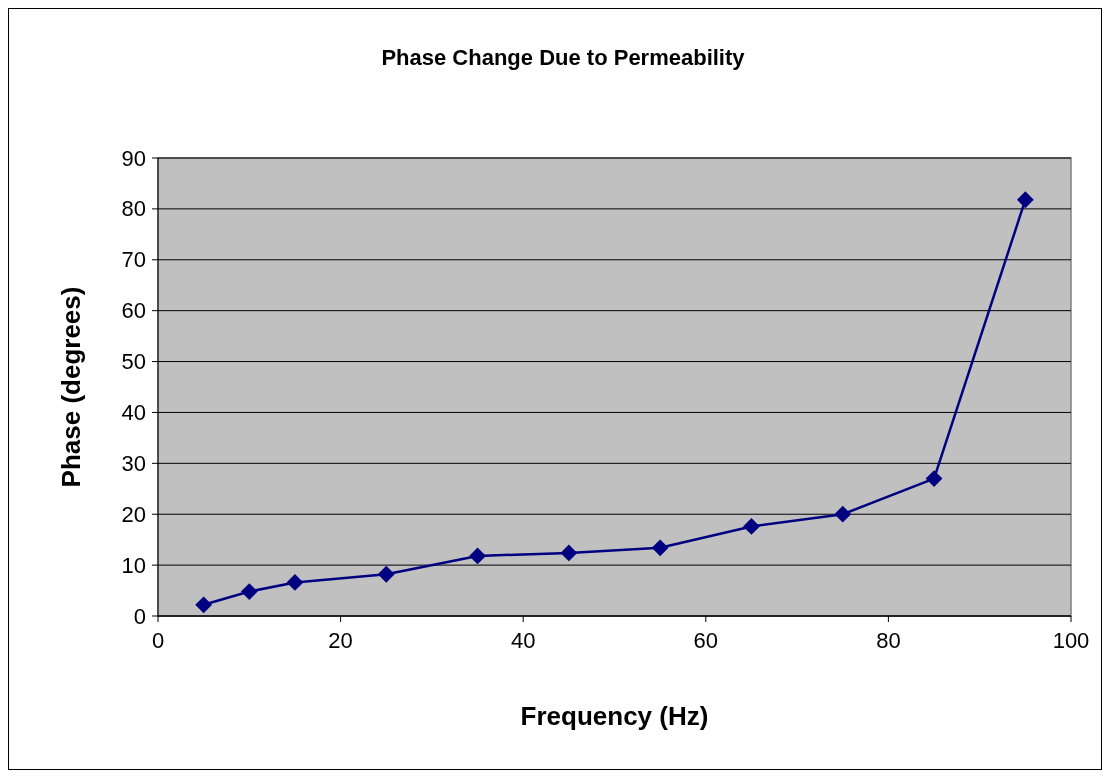 Image resolution: width=1110 pixels, height=778 pixels. I want to click on y-tick-label: 0, so click(139, 616).